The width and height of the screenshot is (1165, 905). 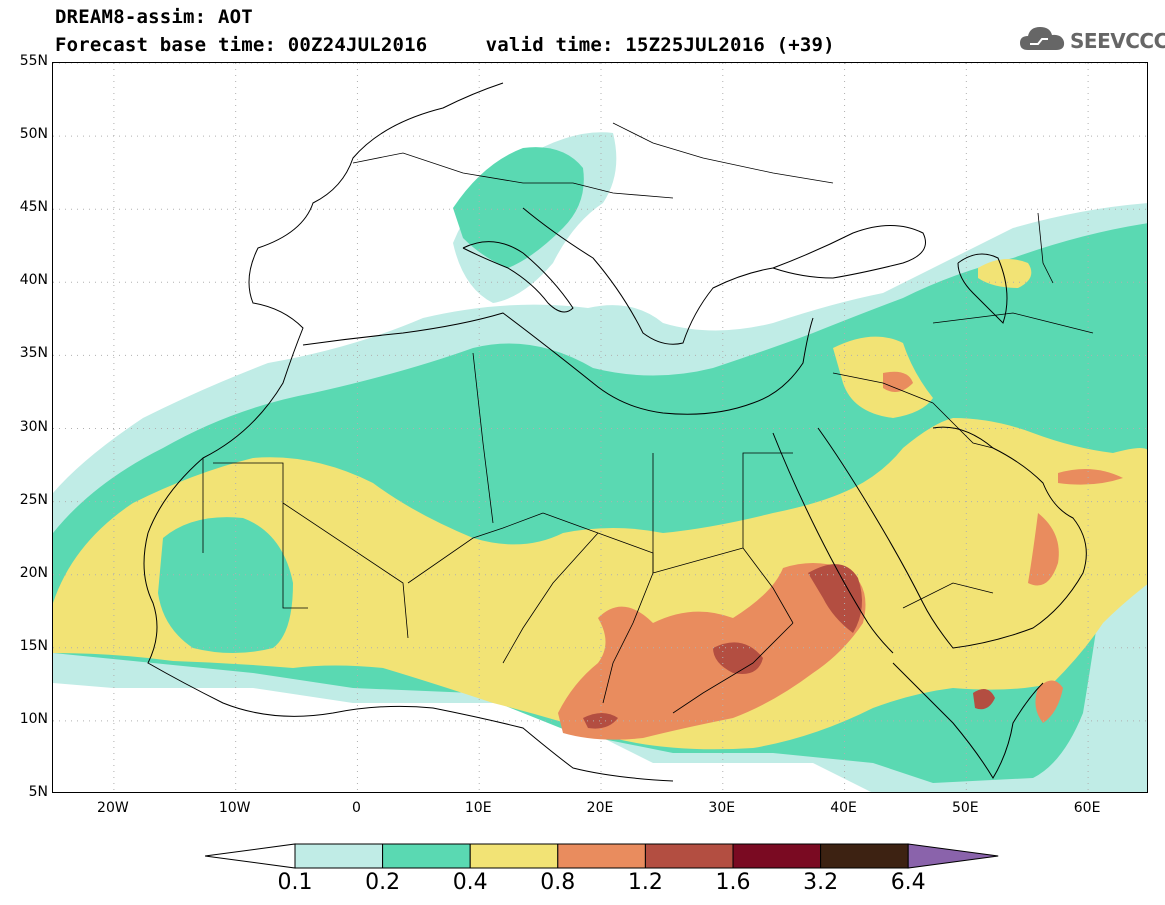 What do you see at coordinates (1049, 701) in the screenshot?
I see `aot-band-0.8-arabia` at bounding box center [1049, 701].